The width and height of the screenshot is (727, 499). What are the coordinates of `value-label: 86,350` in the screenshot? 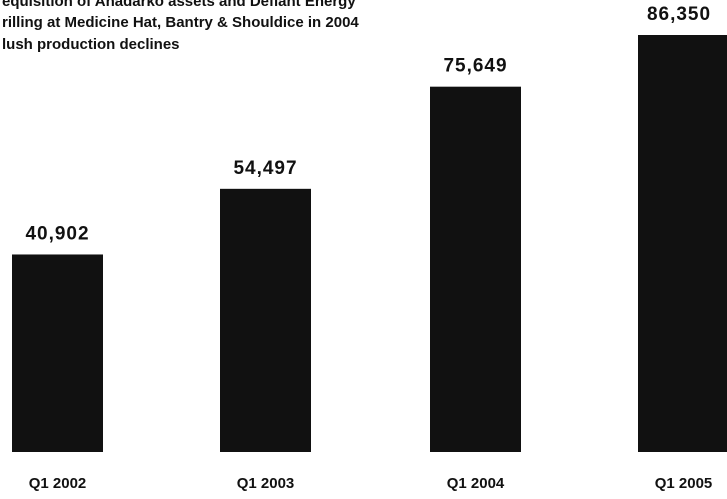 It's located at (679, 14).